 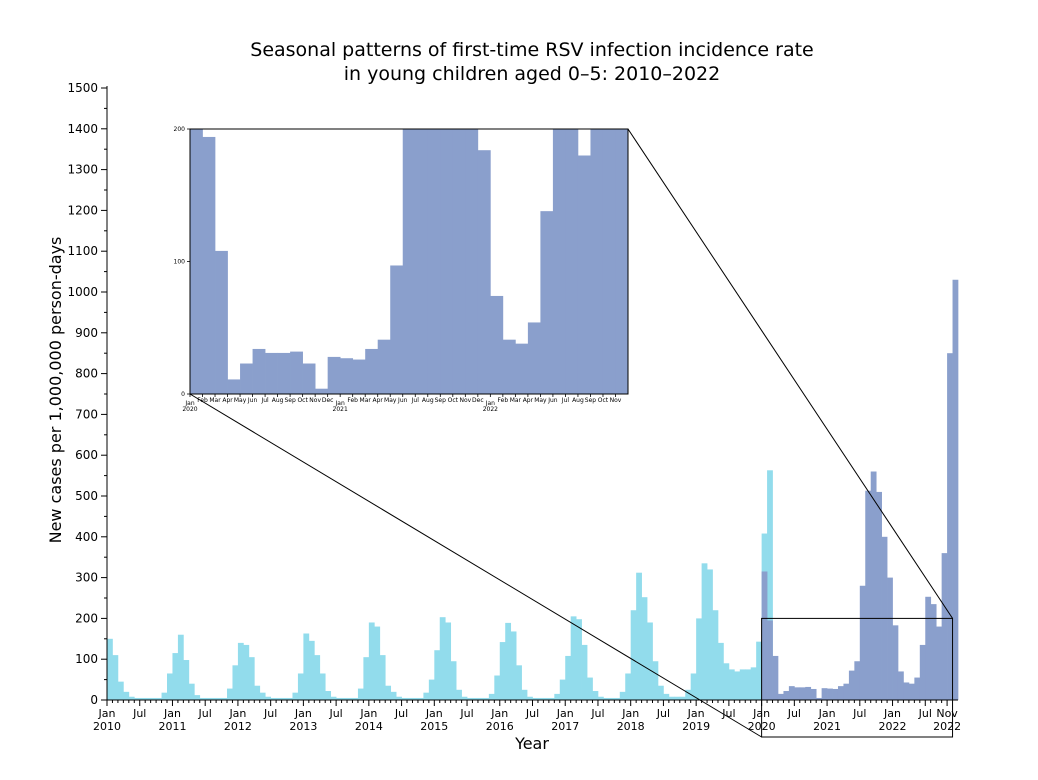 What do you see at coordinates (603, 400) in the screenshot?
I see `inset-x-tick-label-33: Oct` at bounding box center [603, 400].